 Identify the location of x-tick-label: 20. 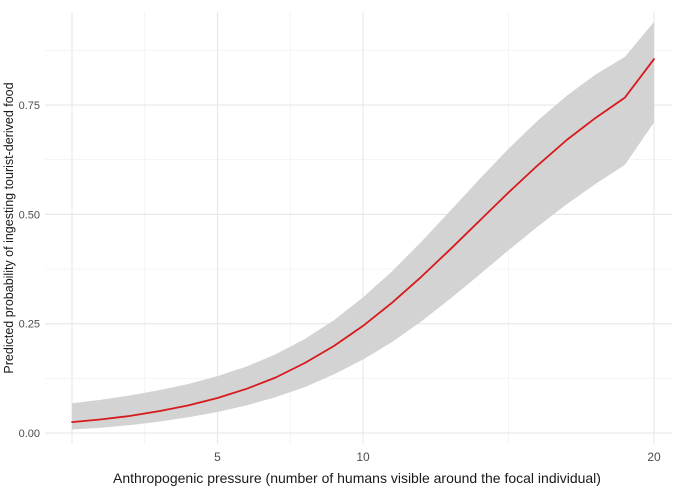
(654, 457).